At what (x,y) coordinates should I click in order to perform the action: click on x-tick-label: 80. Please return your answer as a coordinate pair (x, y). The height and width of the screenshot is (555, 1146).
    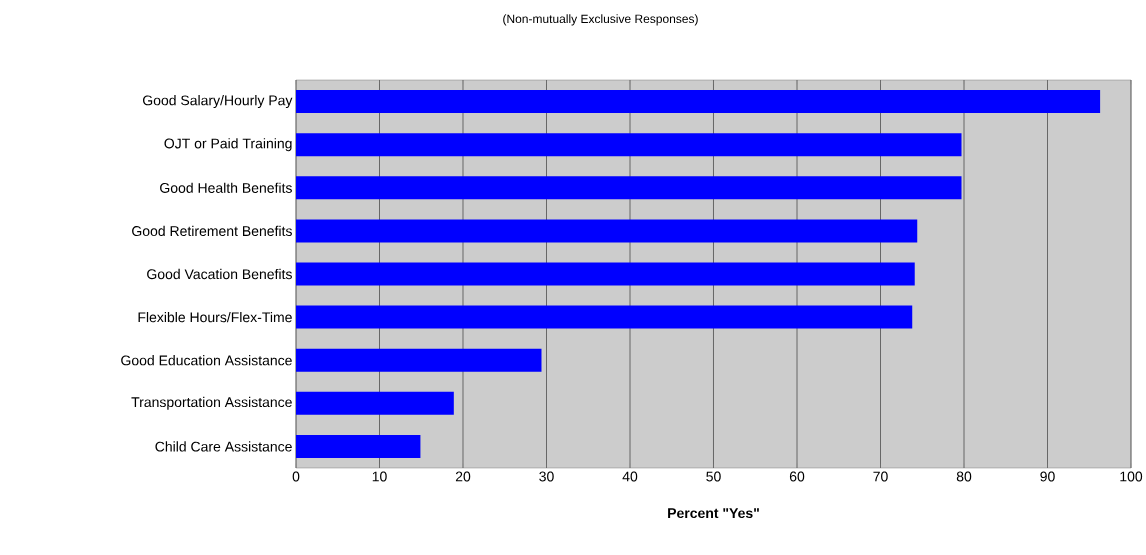
    Looking at the image, I should click on (964, 476).